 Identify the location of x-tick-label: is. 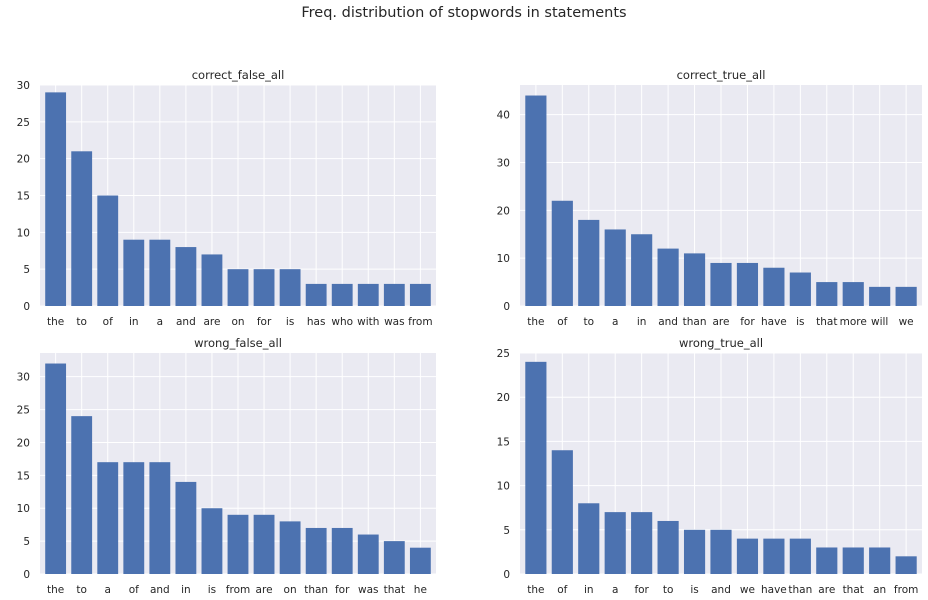
(290, 322).